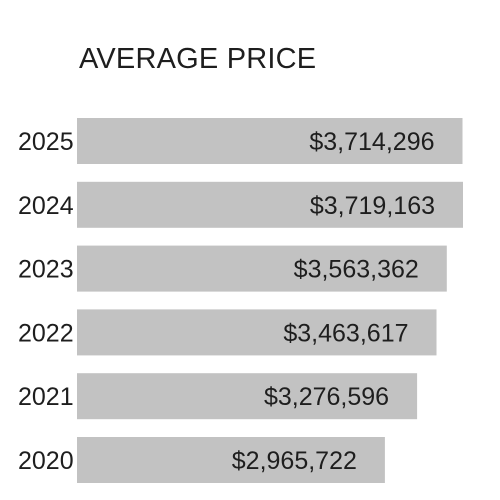  What do you see at coordinates (262, 268) in the screenshot?
I see `bar-2023` at bounding box center [262, 268].